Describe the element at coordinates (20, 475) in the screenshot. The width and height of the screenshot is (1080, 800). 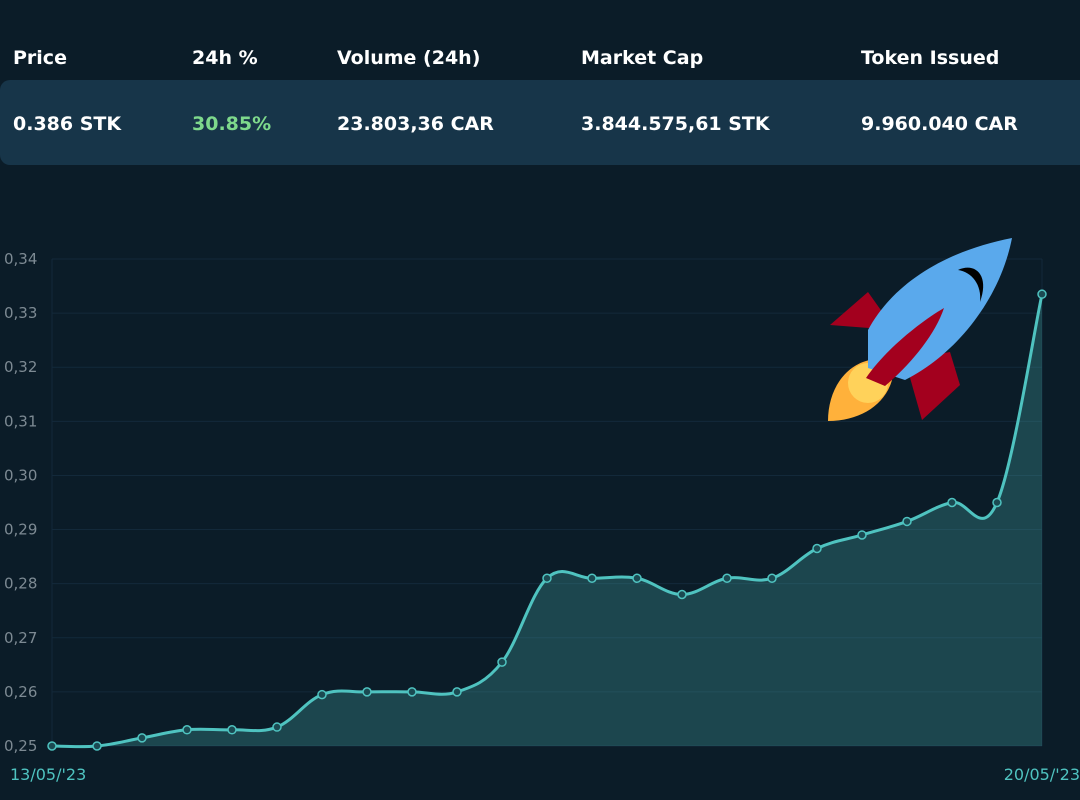
I see `y-tick-label: 0,30` at that location.